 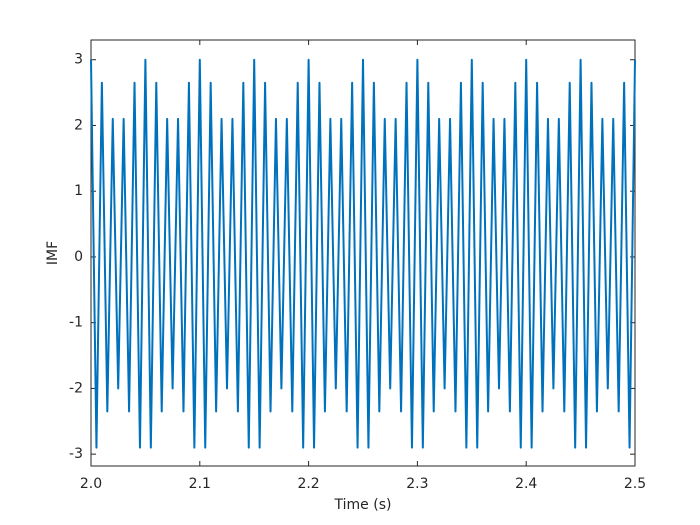 I want to click on x-tick-label: 2.4, so click(x=526, y=484).